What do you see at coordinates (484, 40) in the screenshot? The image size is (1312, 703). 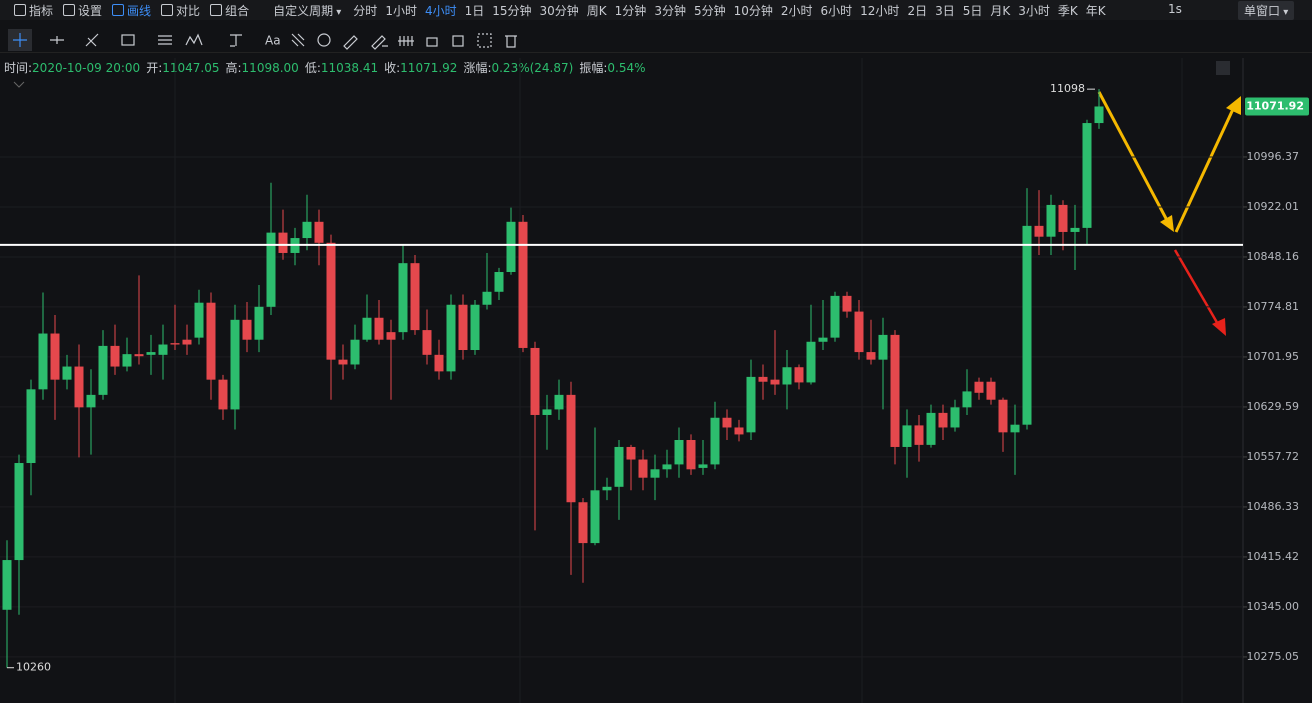 I see `select-icon` at bounding box center [484, 40].